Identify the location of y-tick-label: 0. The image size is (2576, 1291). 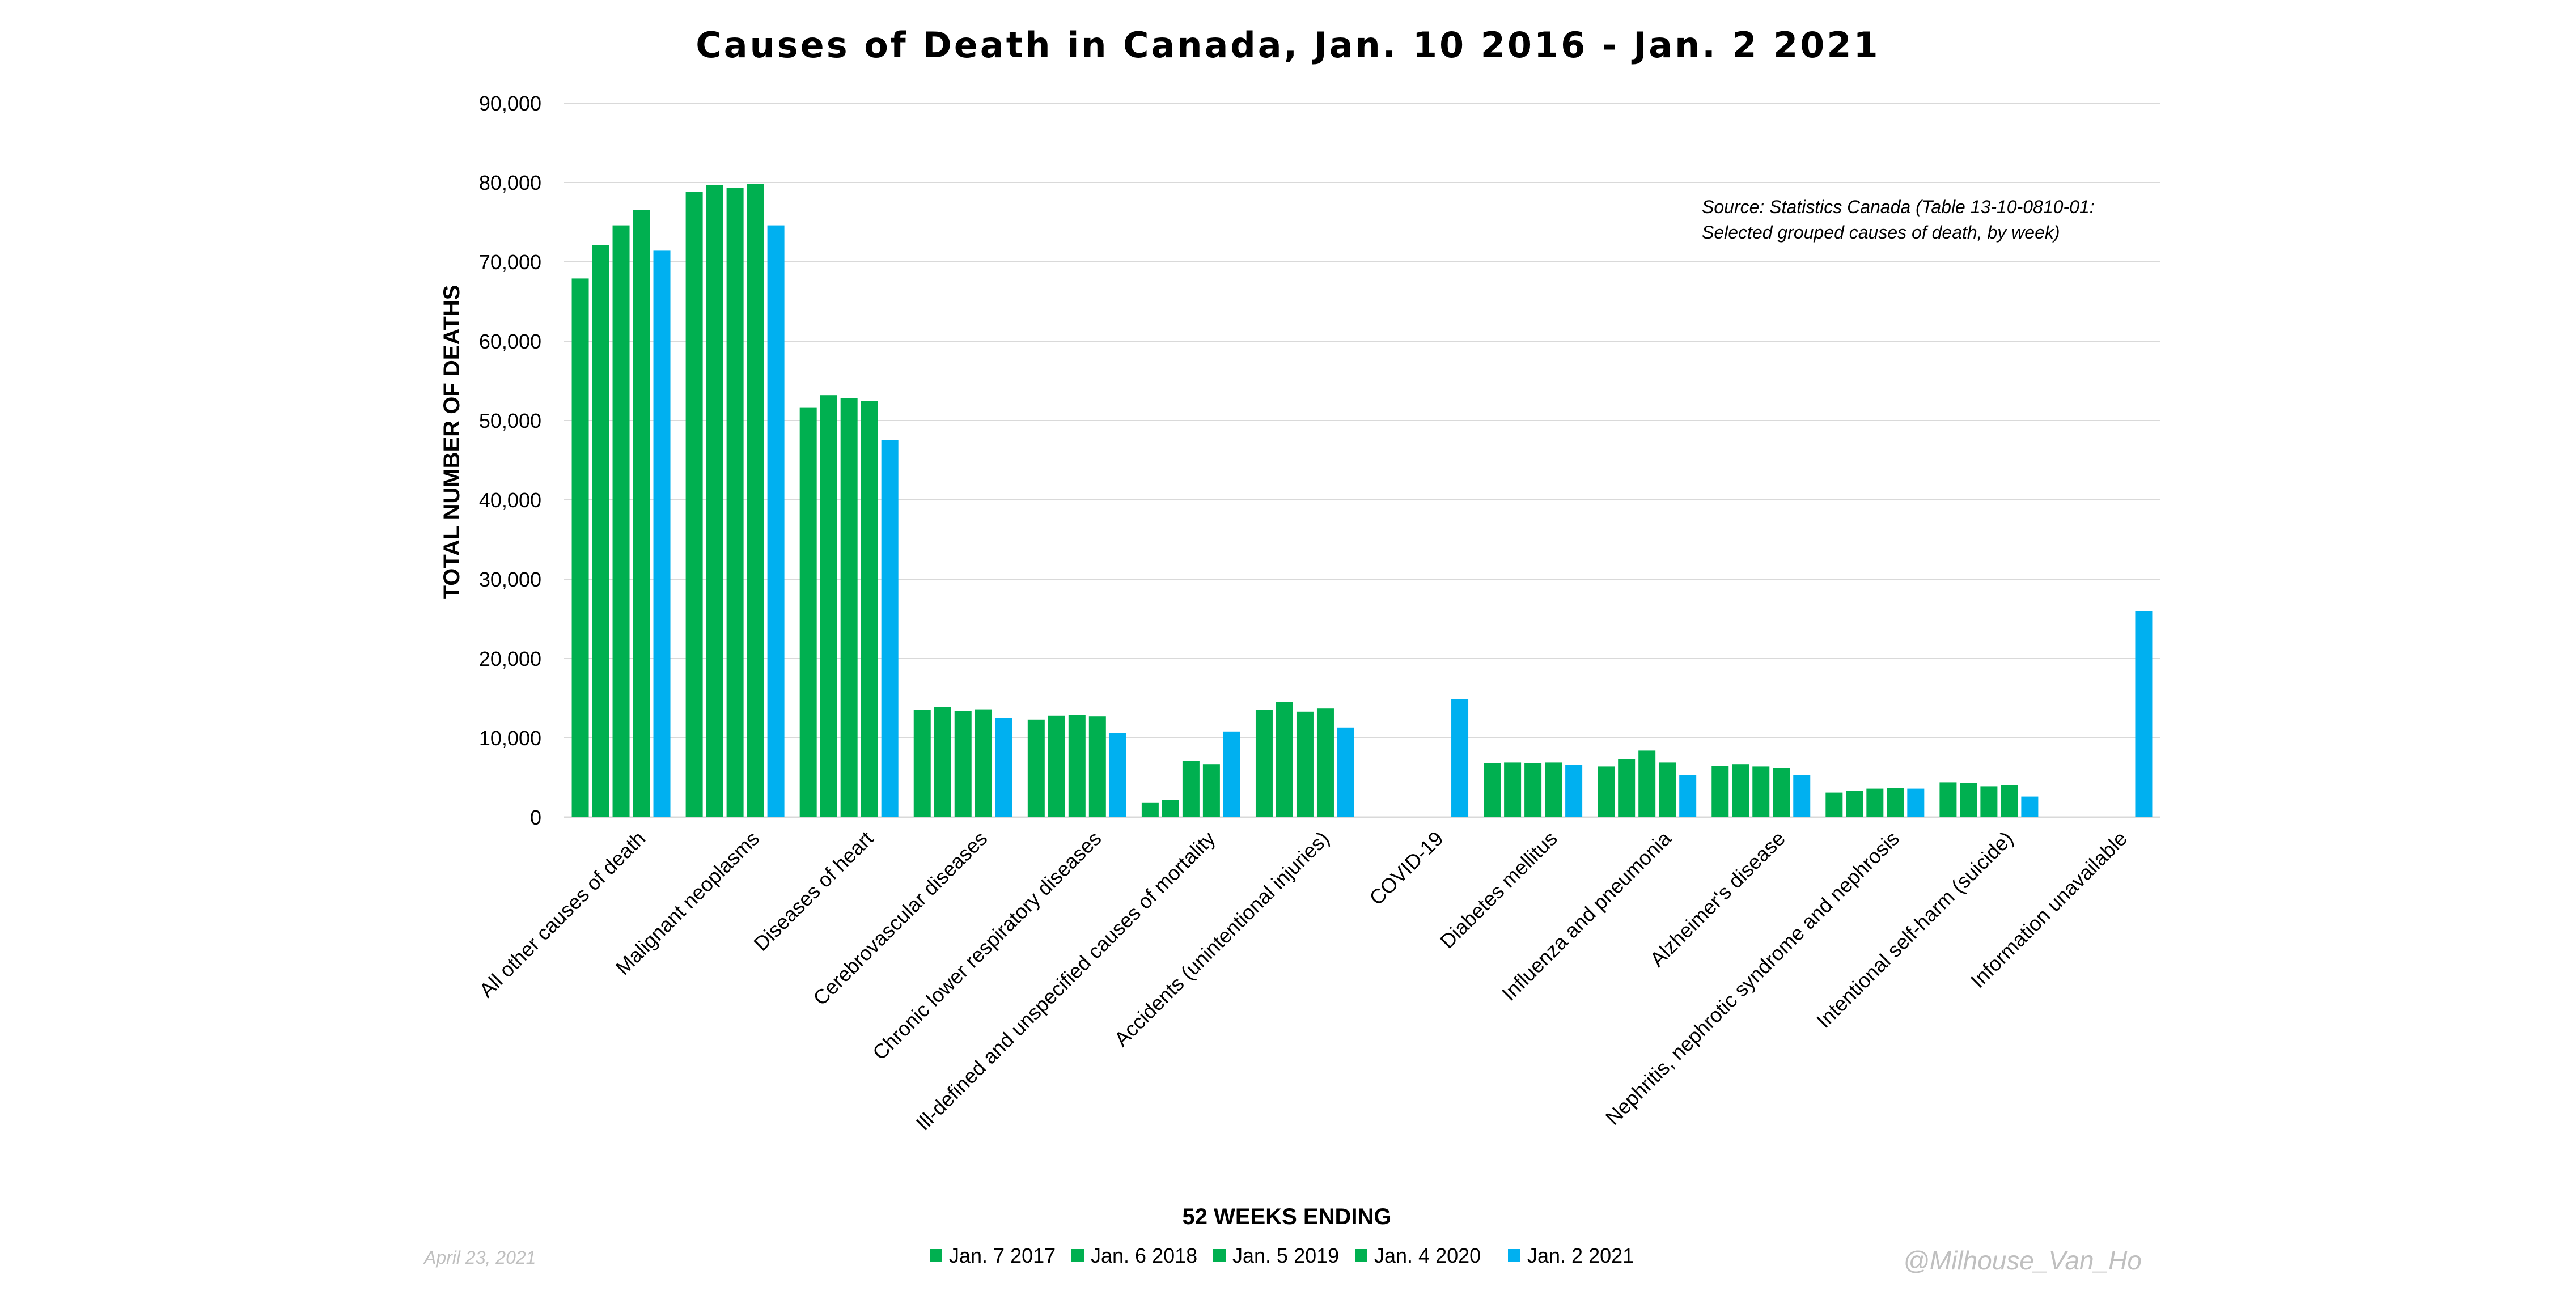
(535, 817).